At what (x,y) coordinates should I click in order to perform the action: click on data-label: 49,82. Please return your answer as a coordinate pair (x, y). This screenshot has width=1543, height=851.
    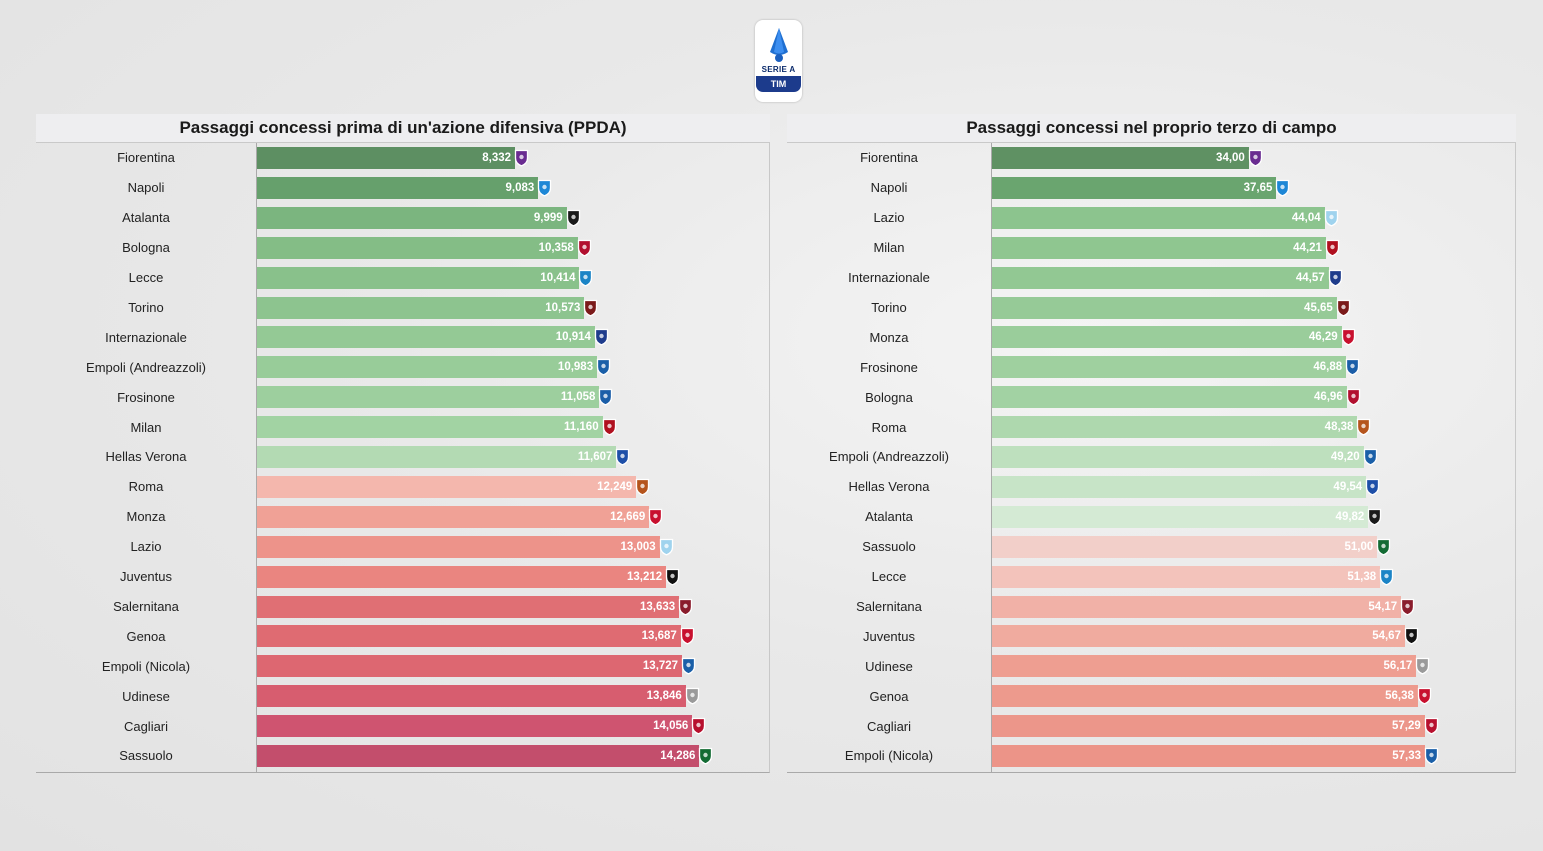
    Looking at the image, I should click on (1350, 516).